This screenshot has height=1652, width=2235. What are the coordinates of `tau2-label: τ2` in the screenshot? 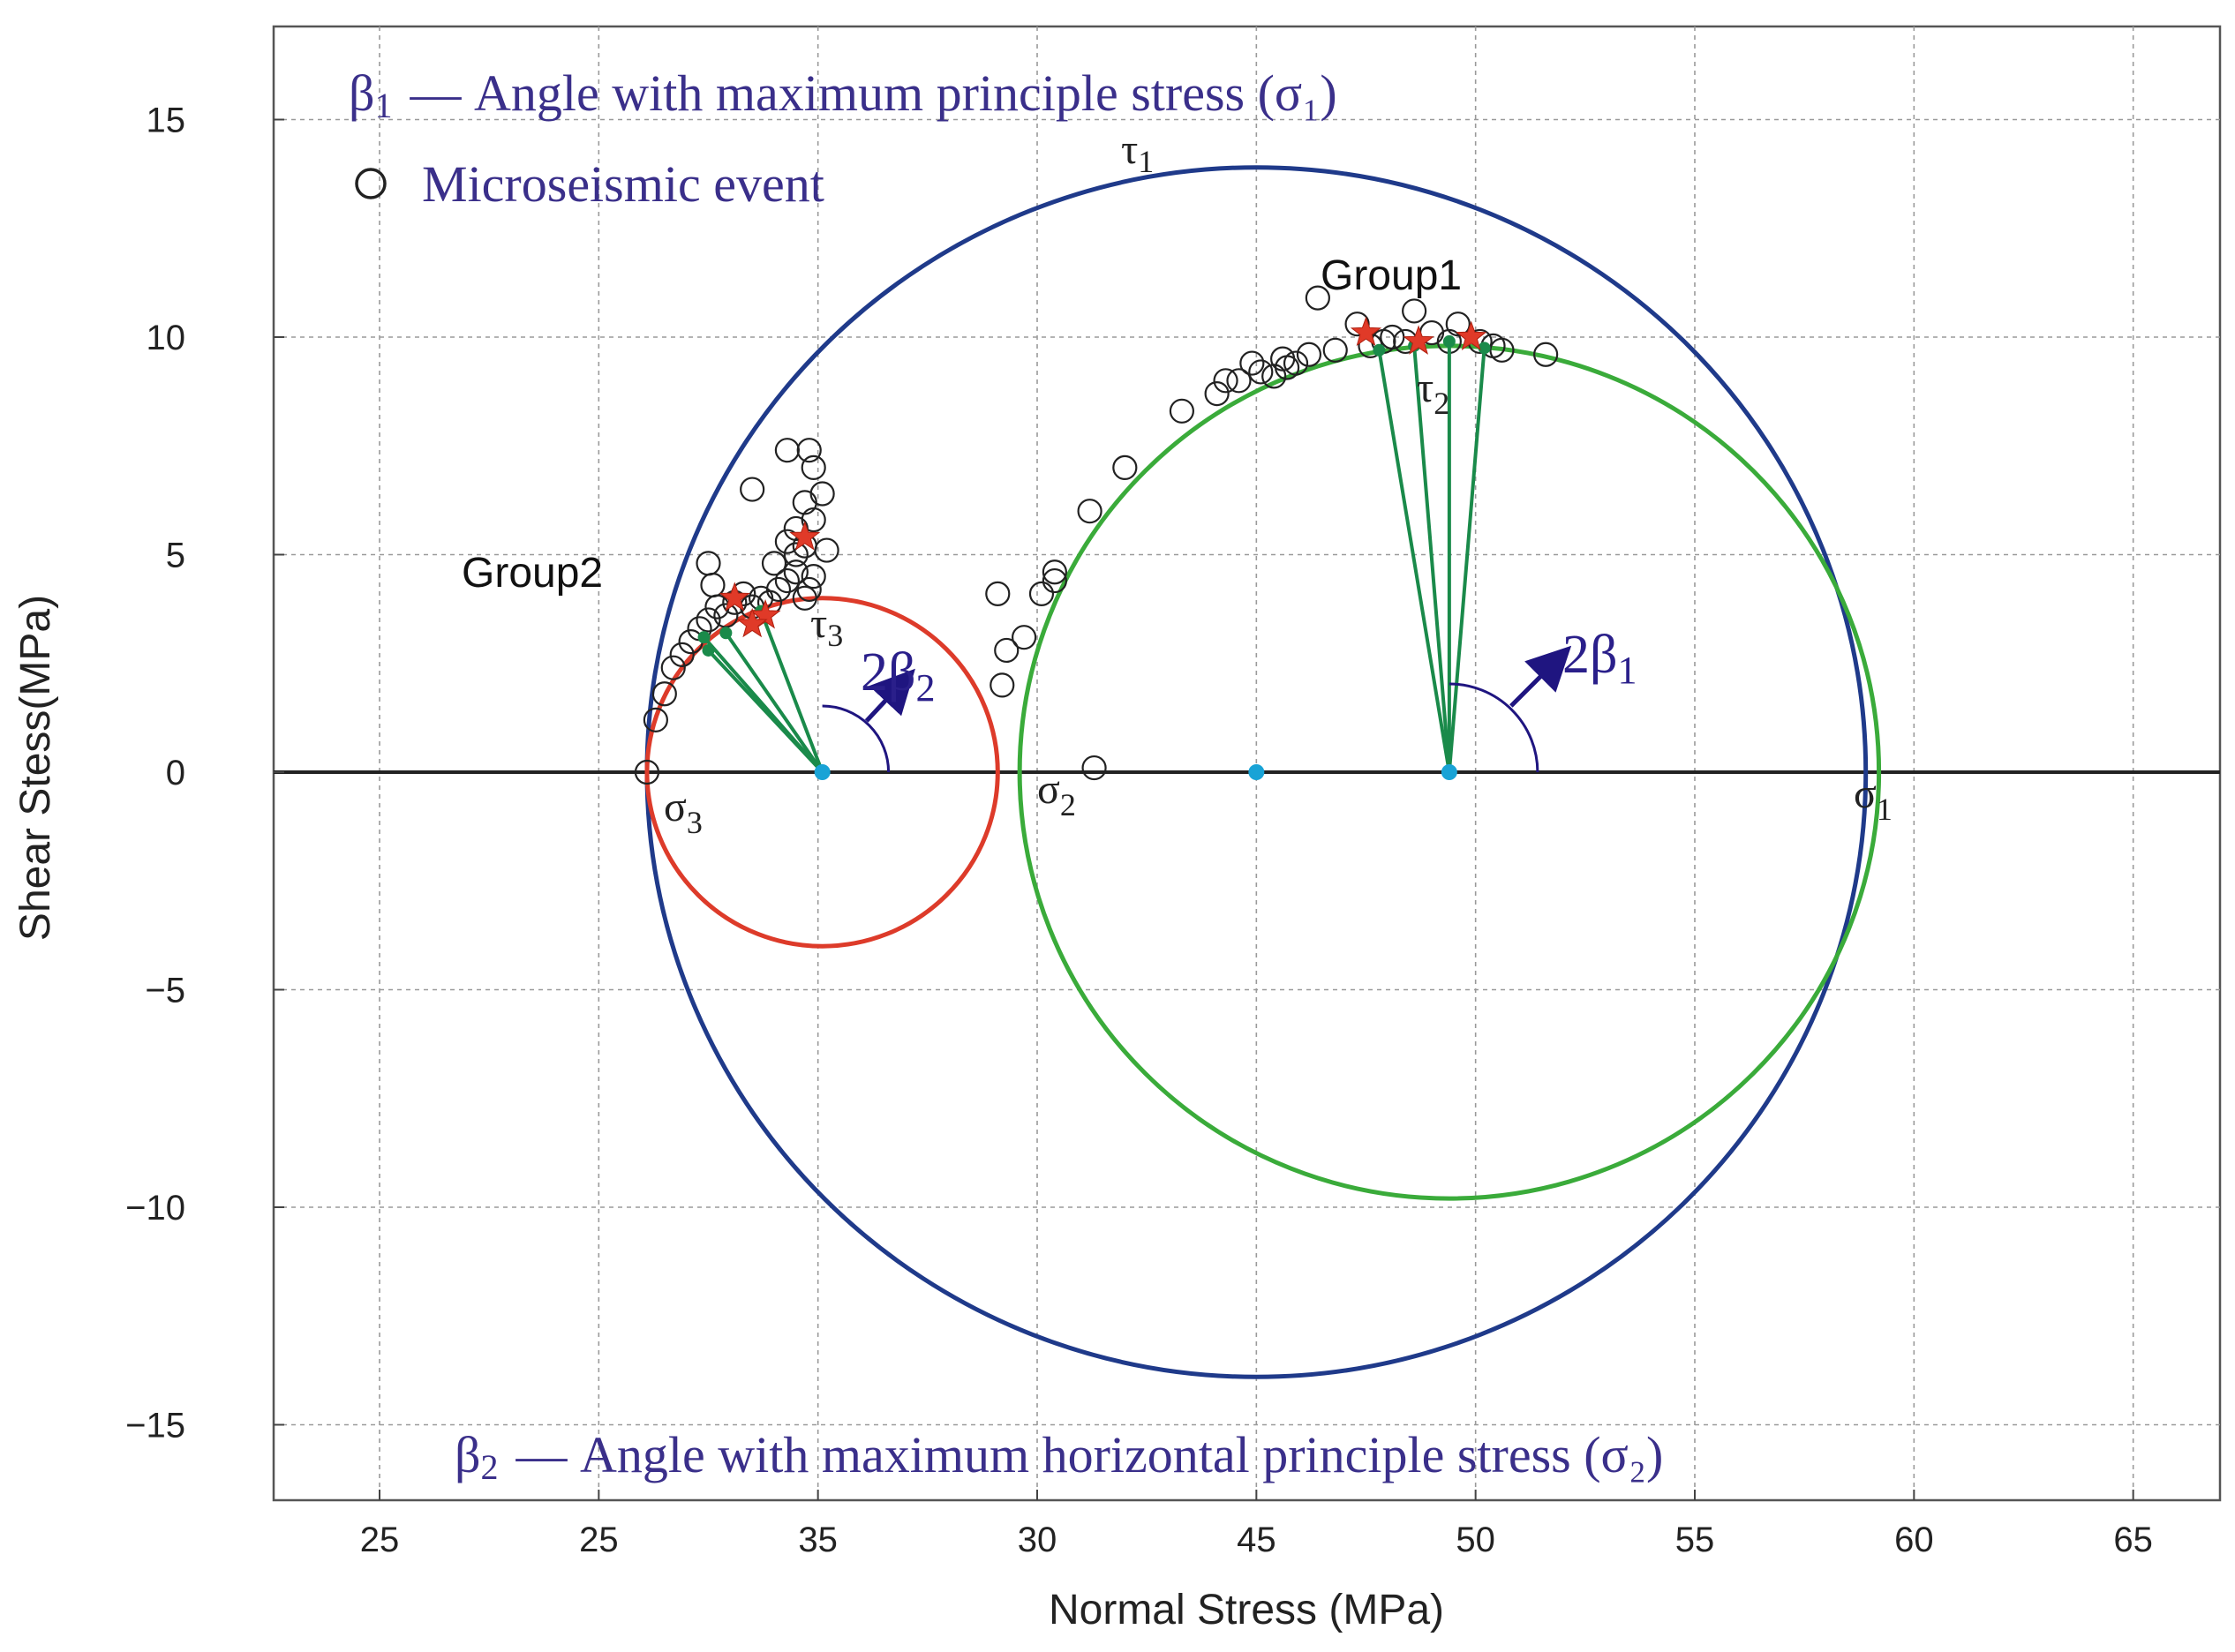 It's located at (1433, 393).